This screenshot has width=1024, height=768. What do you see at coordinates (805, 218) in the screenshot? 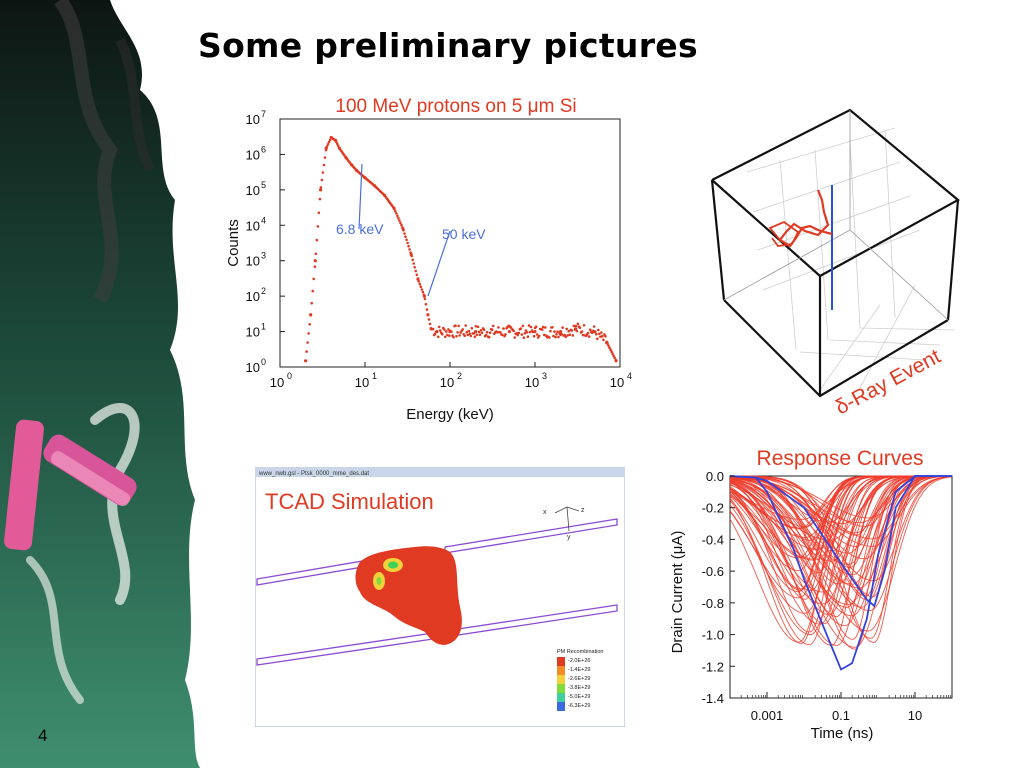
I see `delta-ray-track` at bounding box center [805, 218].